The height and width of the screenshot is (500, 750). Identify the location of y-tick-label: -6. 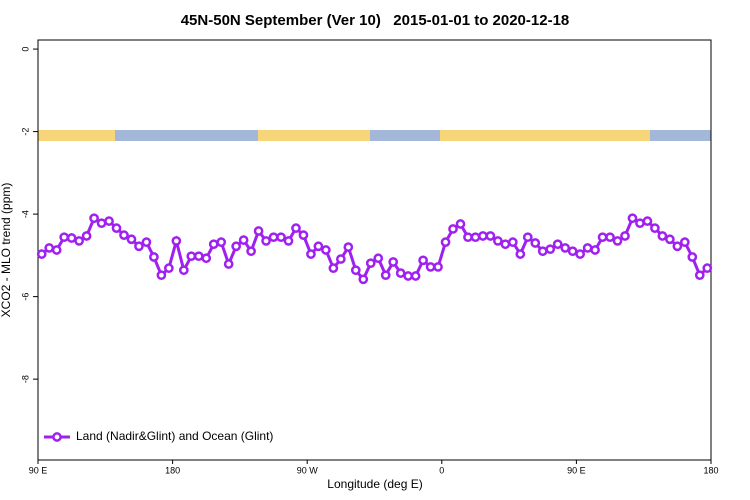
(25, 297).